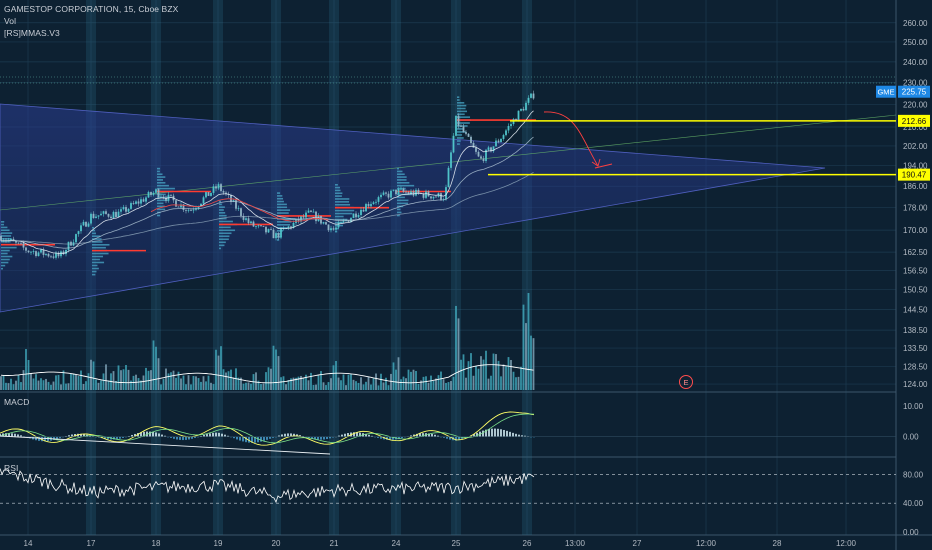  I want to click on symbol-badge, so click(886, 91).